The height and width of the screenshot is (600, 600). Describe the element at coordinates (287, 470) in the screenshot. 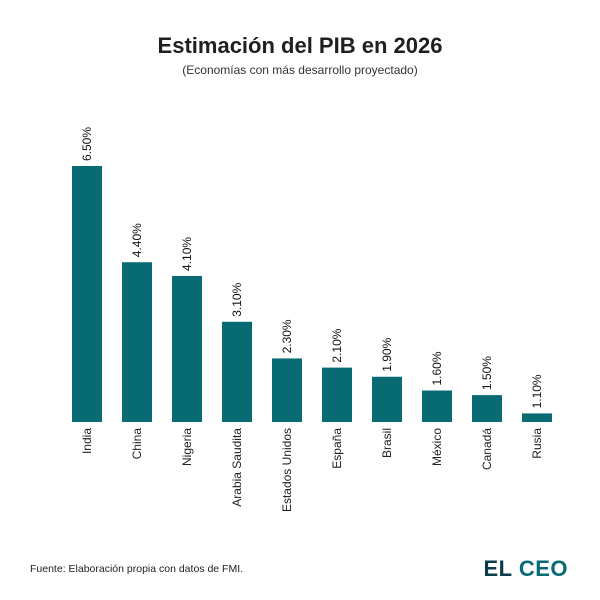

I see `category-label-estados-unidos: Estados Unidos` at that location.